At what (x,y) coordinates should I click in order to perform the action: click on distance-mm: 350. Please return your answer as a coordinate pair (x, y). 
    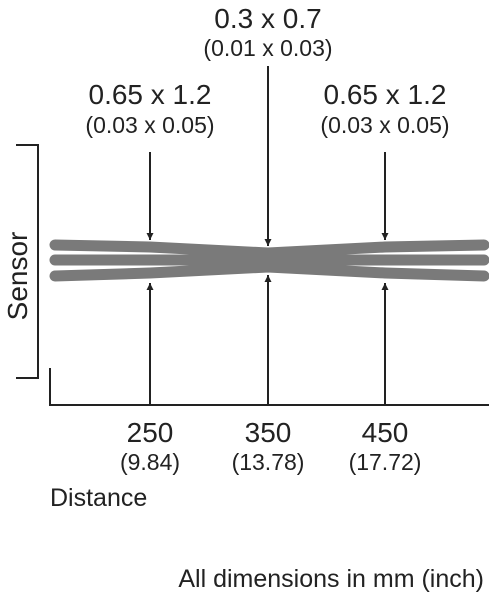
    Looking at the image, I should click on (268, 432).